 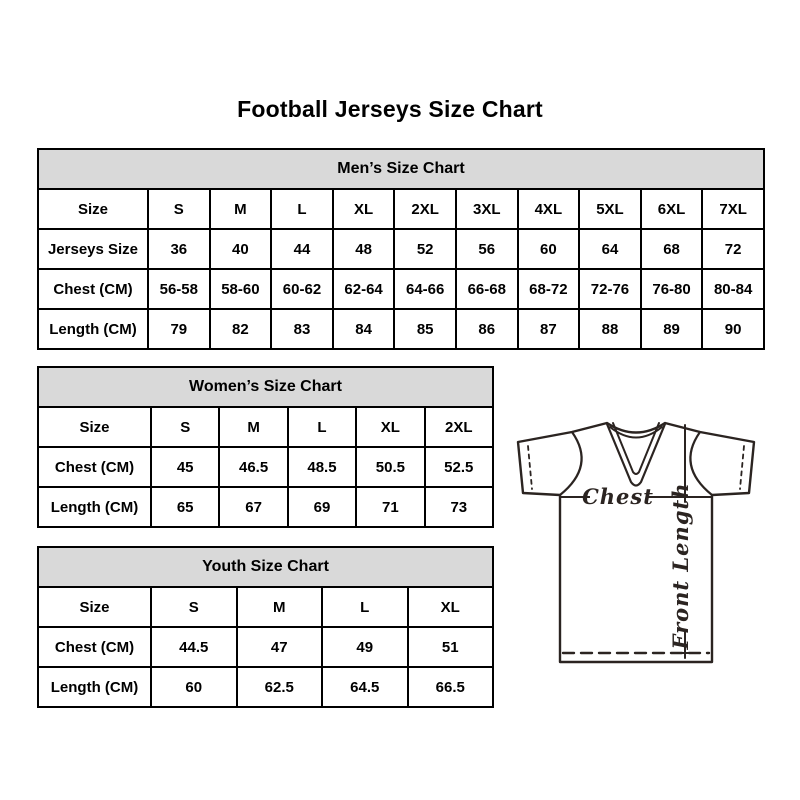 I want to click on collar-inner-arc, so click(x=636, y=432).